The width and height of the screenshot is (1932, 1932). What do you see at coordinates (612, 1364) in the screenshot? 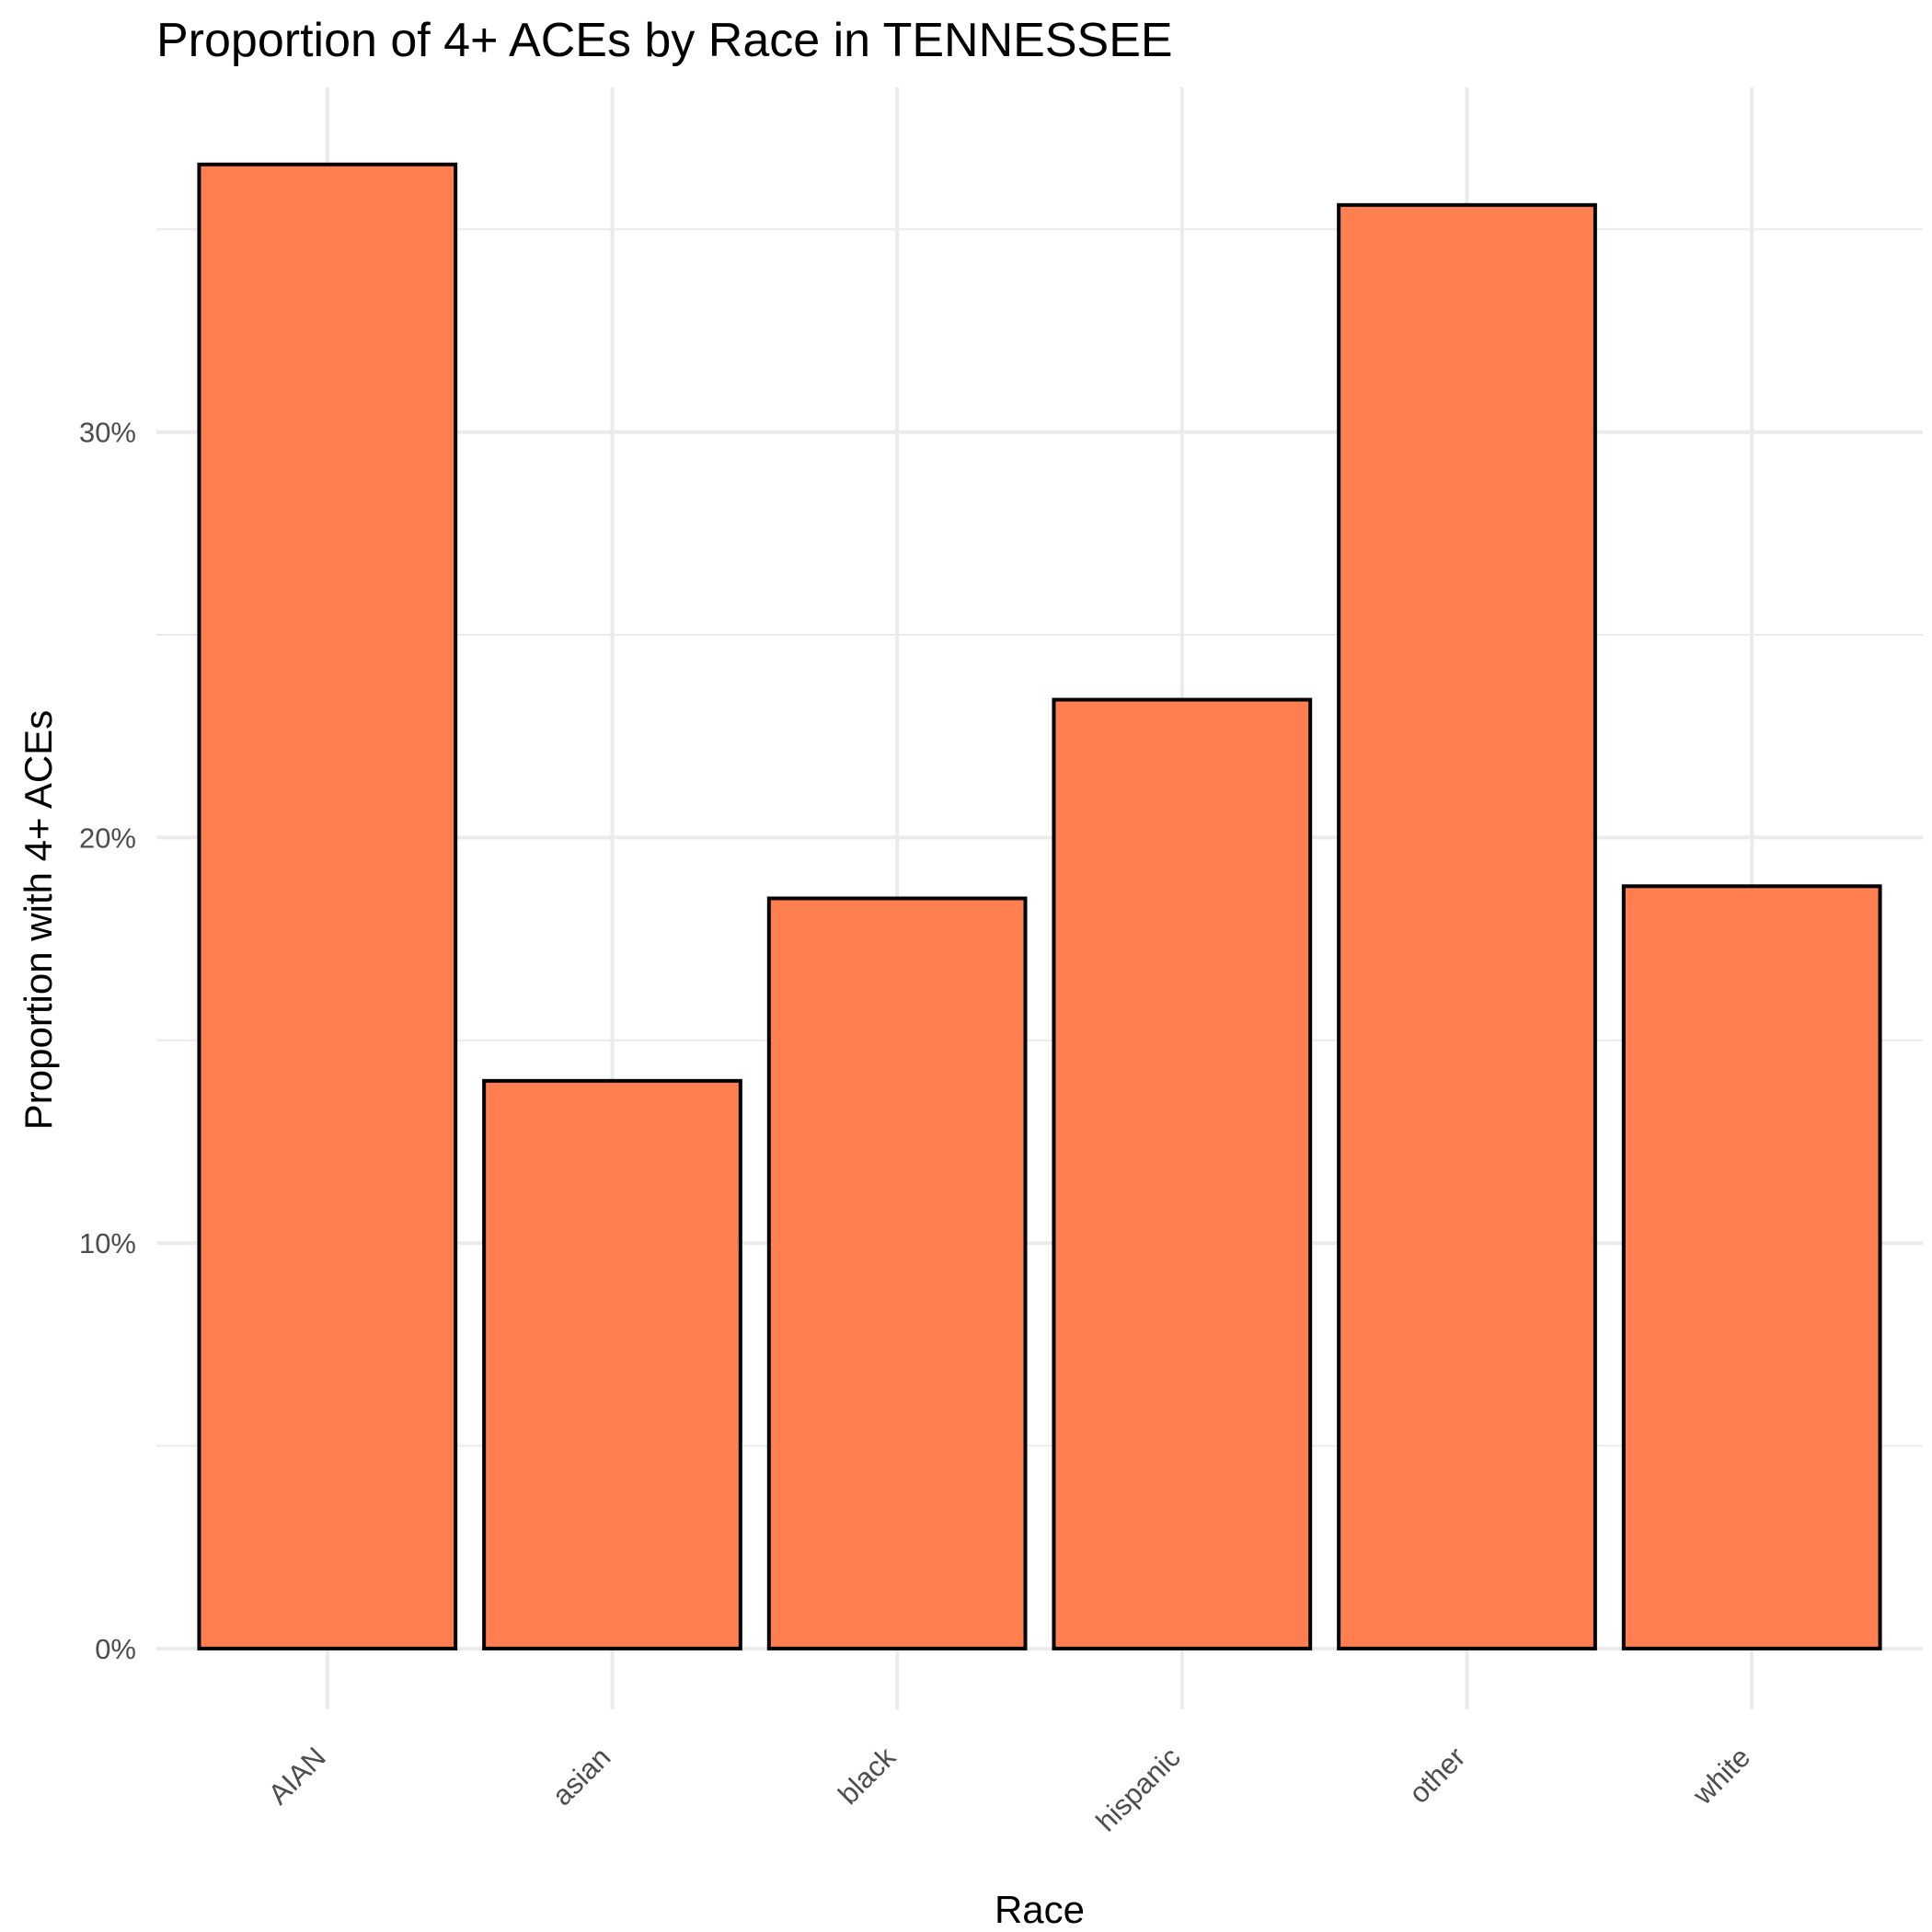
I see `bar-asian` at bounding box center [612, 1364].